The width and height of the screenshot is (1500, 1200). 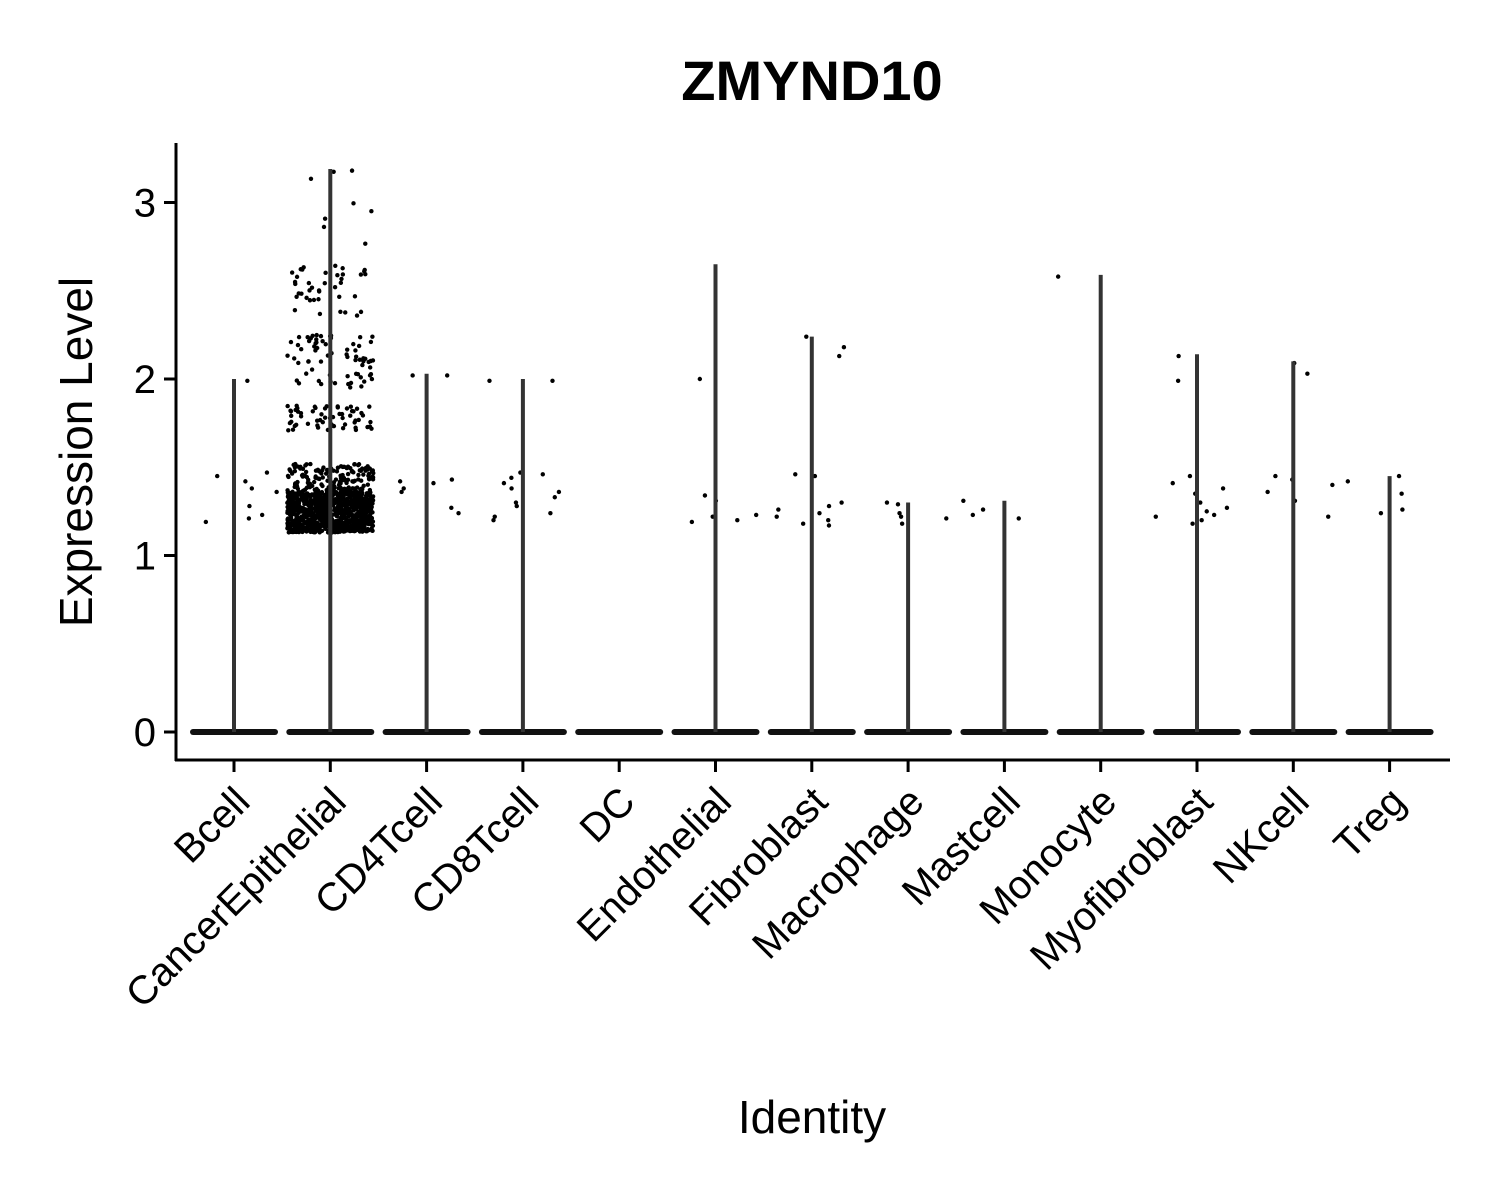 What do you see at coordinates (812, 1117) in the screenshot?
I see `x-axis-title: Identity` at bounding box center [812, 1117].